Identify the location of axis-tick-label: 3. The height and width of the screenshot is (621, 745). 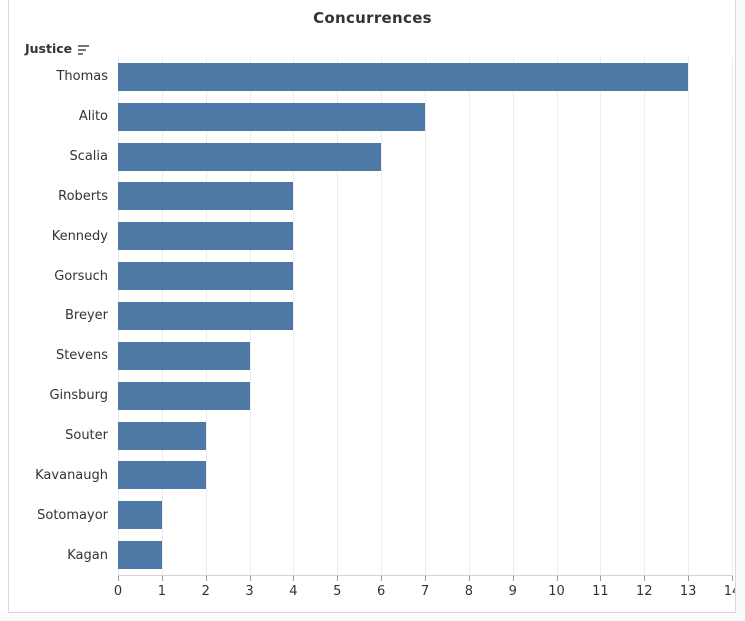
(249, 591).